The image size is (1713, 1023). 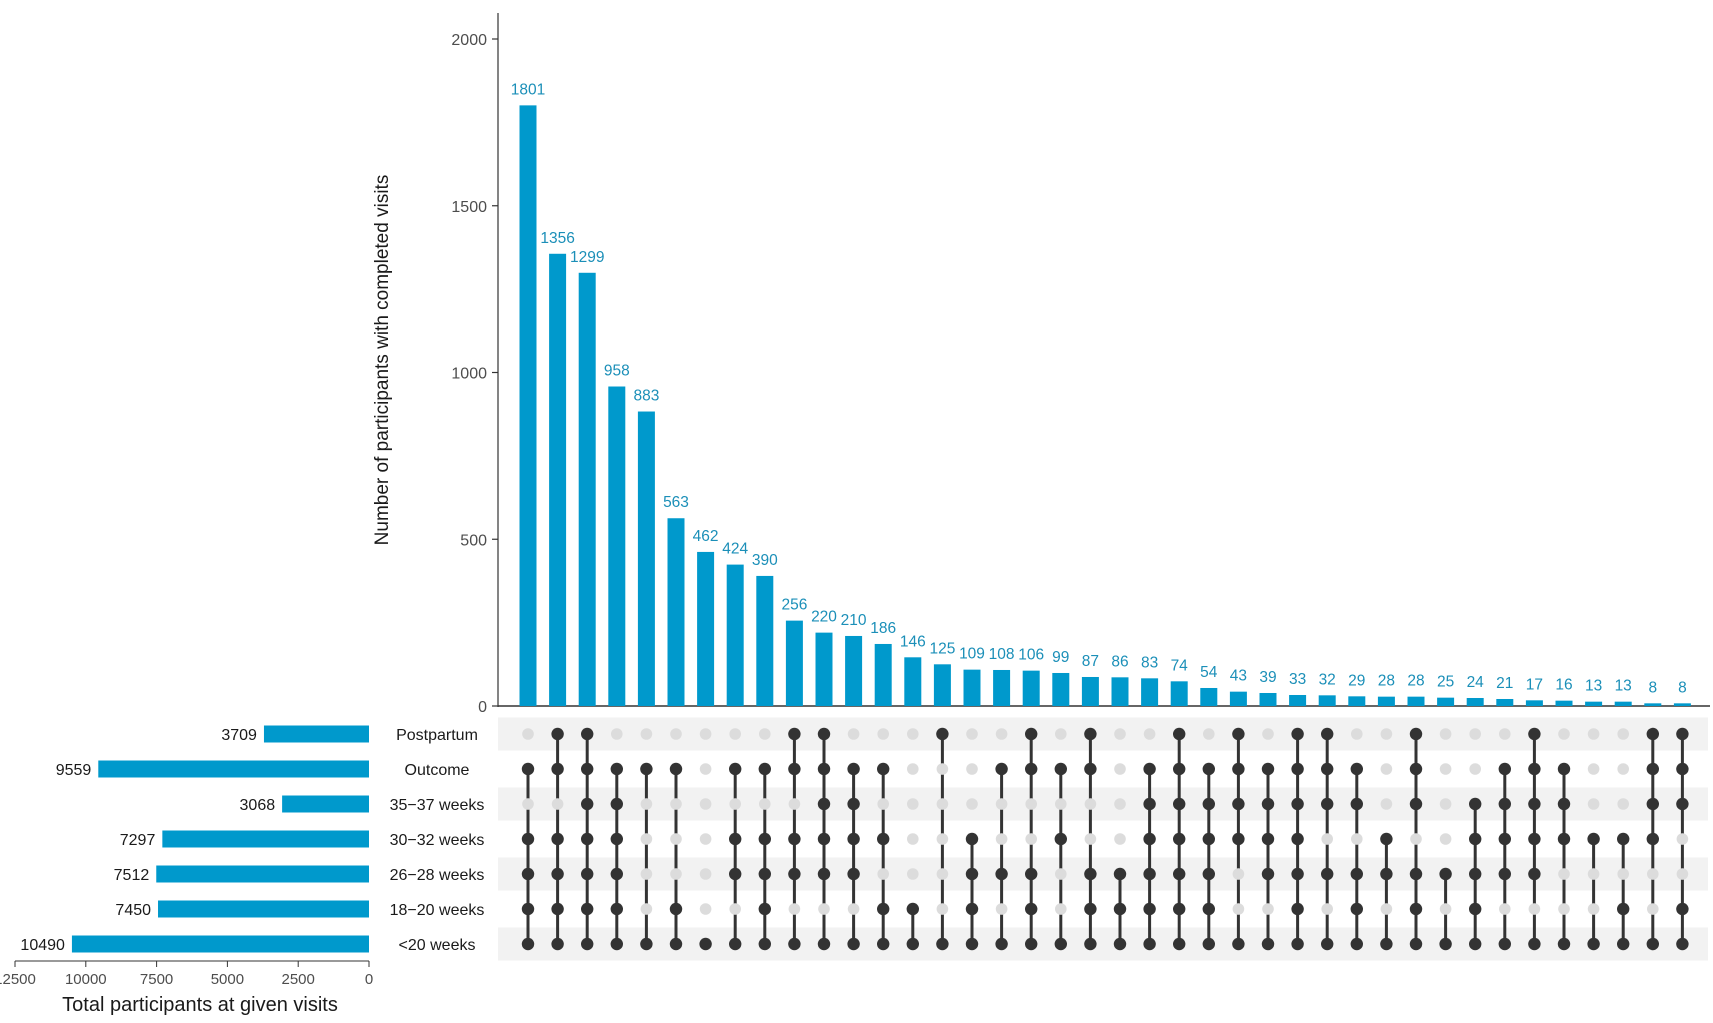 I want to click on set-name-label: 18−20 weeks, so click(x=437, y=910).